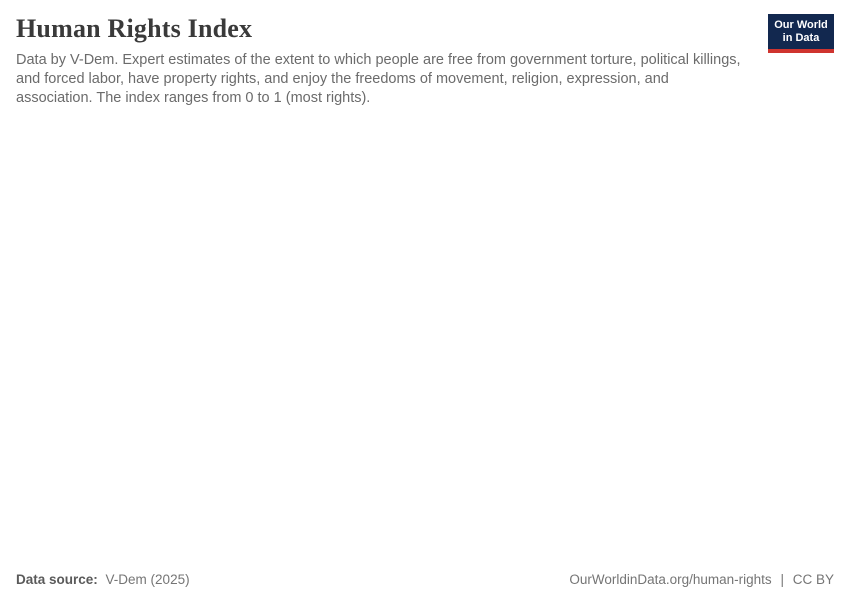 The width and height of the screenshot is (850, 600). I want to click on owid-logo-text-line2: in Data, so click(801, 38).